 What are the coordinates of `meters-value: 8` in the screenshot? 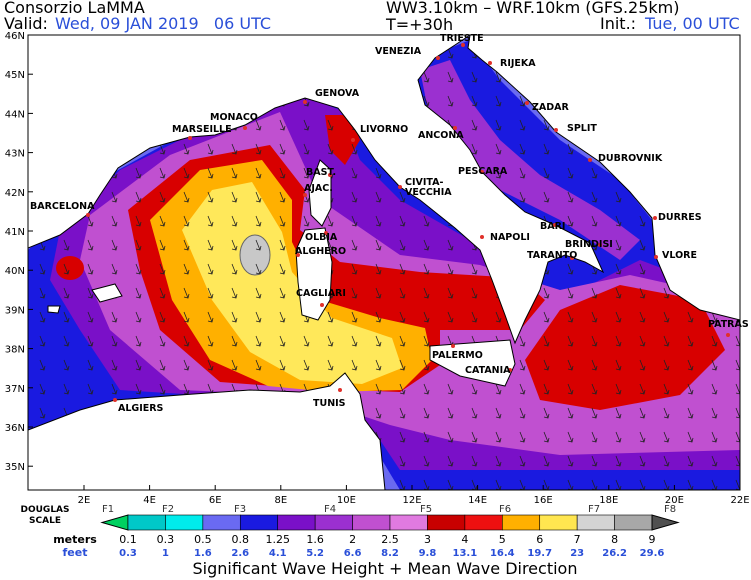 It's located at (614, 539).